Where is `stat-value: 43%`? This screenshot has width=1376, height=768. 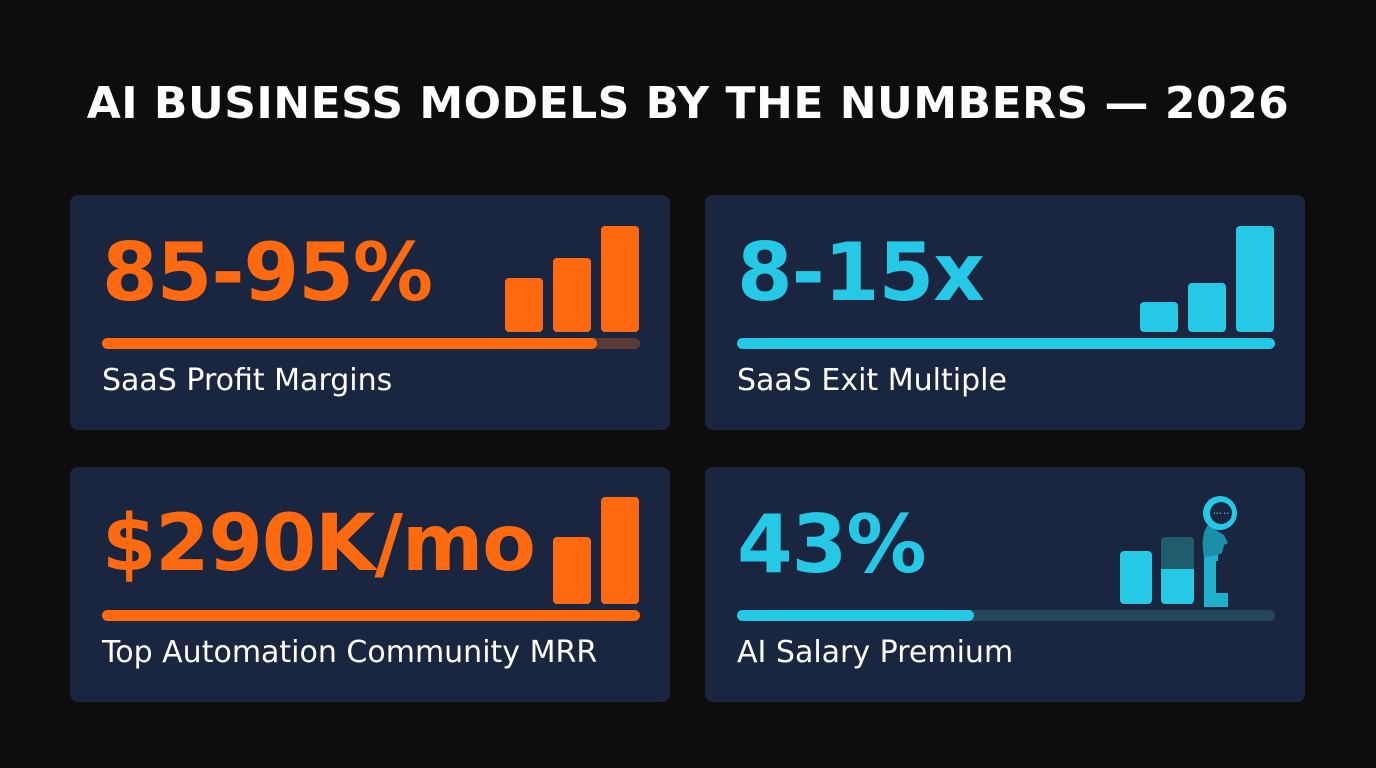 stat-value: 43% is located at coordinates (831, 544).